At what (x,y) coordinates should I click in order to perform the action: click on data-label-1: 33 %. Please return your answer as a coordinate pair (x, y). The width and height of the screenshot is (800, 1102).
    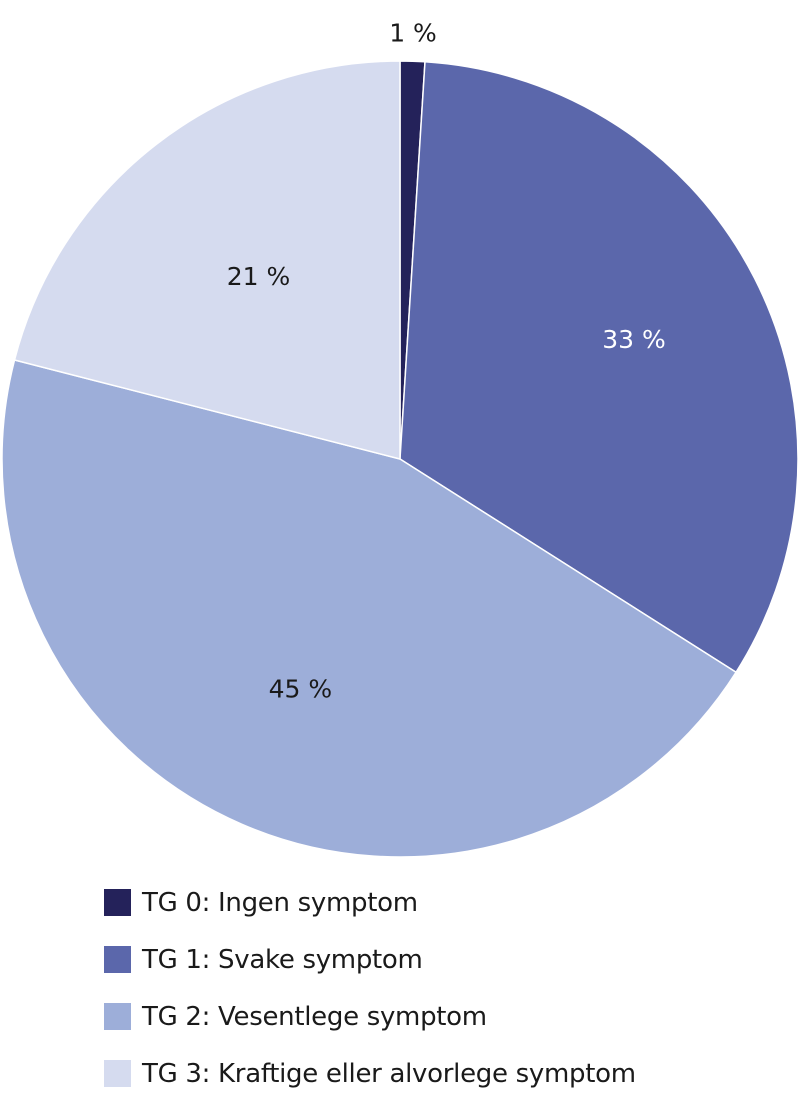
    Looking at the image, I should click on (634, 339).